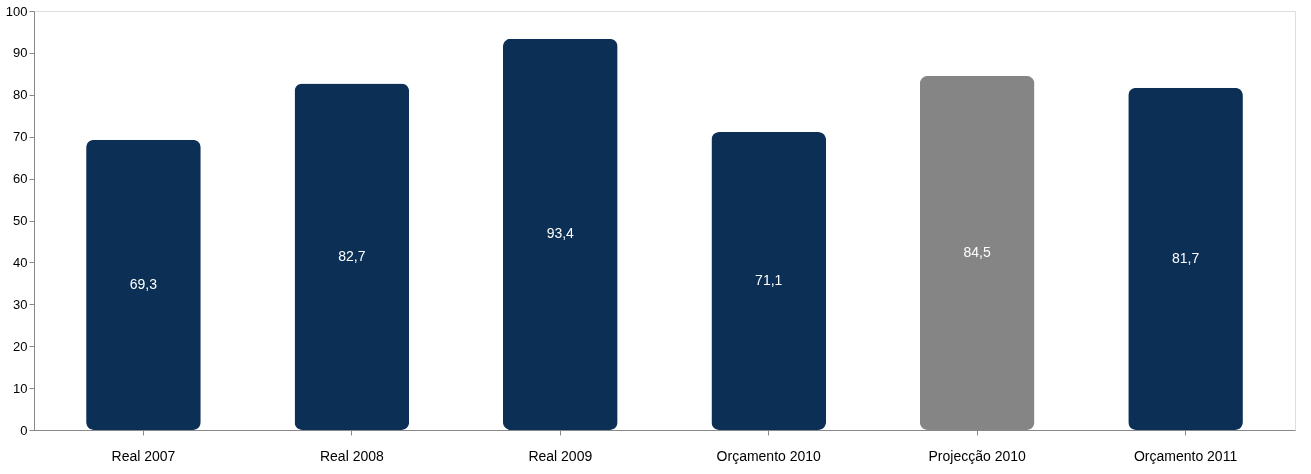 Image resolution: width=1311 pixels, height=474 pixels. I want to click on data-label: 69,3, so click(143, 283).